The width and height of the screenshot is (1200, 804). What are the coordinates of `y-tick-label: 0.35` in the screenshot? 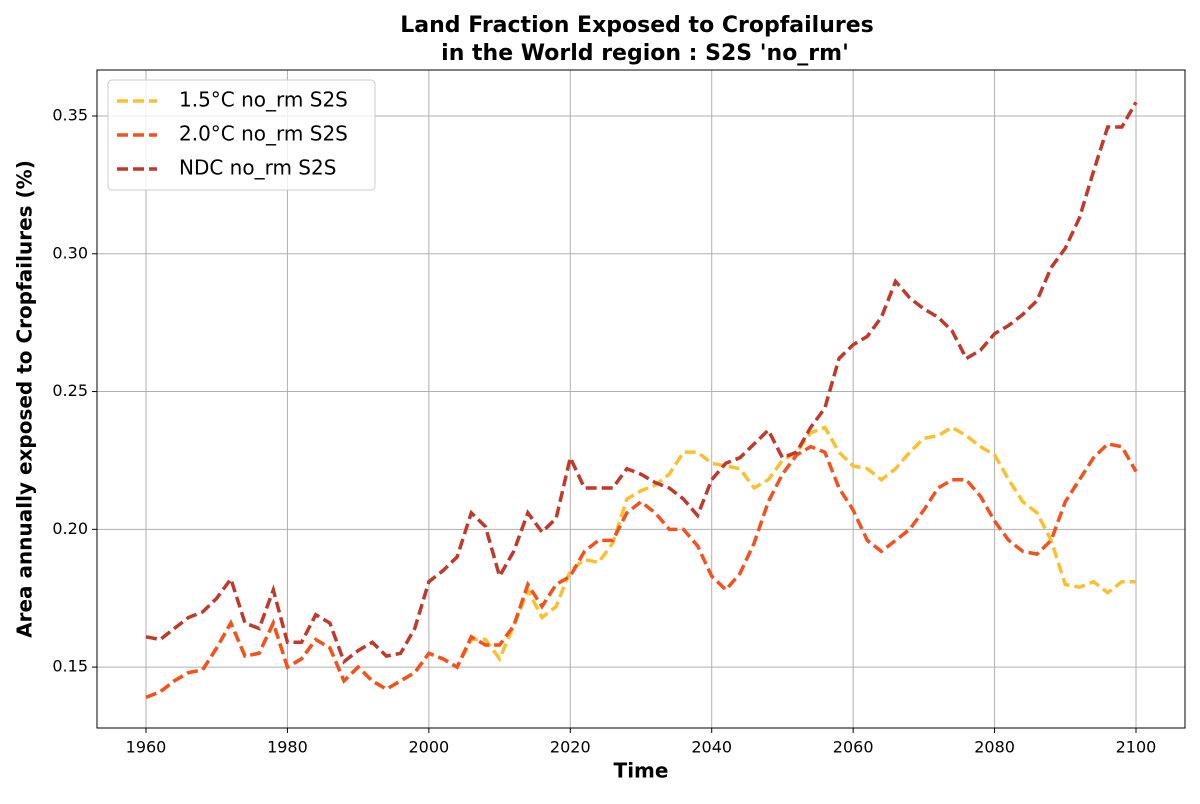 It's located at (70, 115).